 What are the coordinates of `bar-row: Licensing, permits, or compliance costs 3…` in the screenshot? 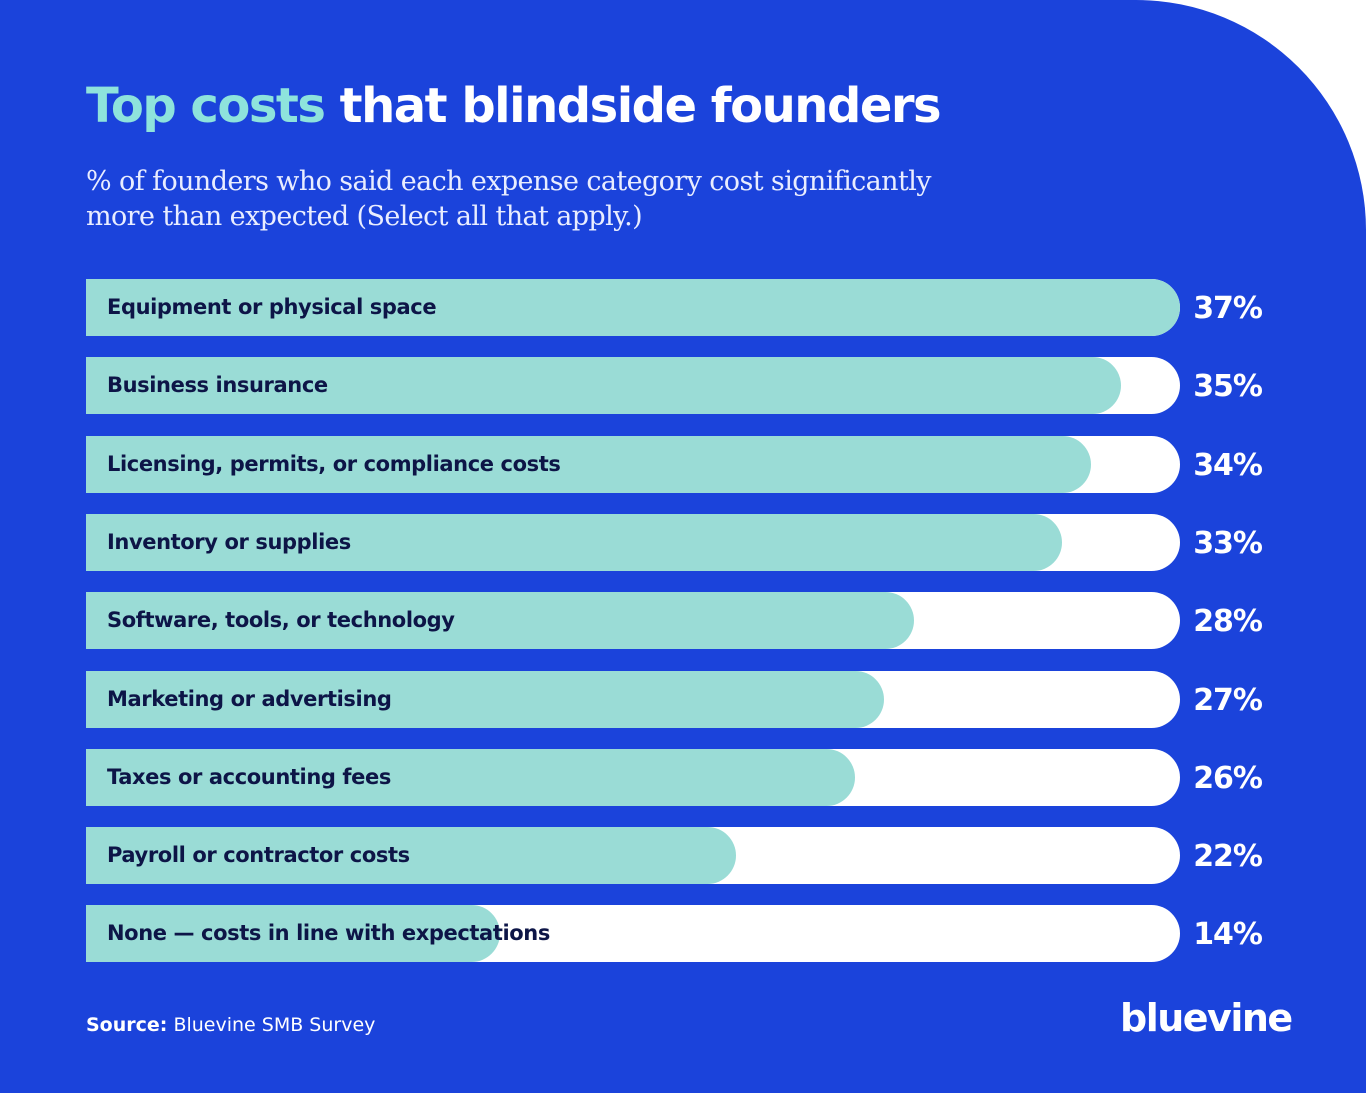 It's located at (681, 464).